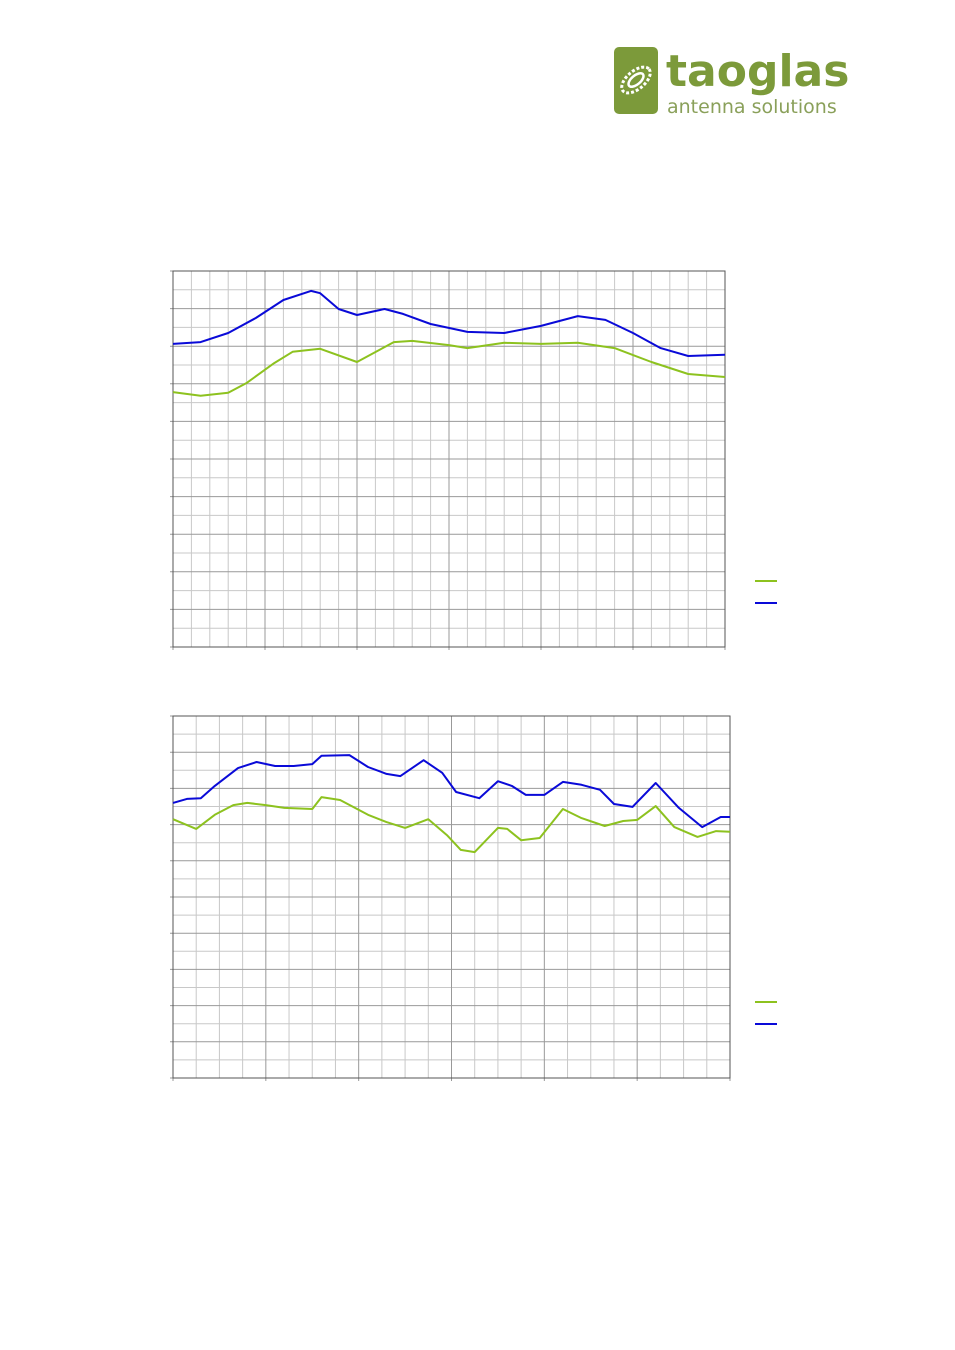 Image resolution: width=955 pixels, height=1350 pixels. I want to click on brand: taoglas, so click(757, 71).